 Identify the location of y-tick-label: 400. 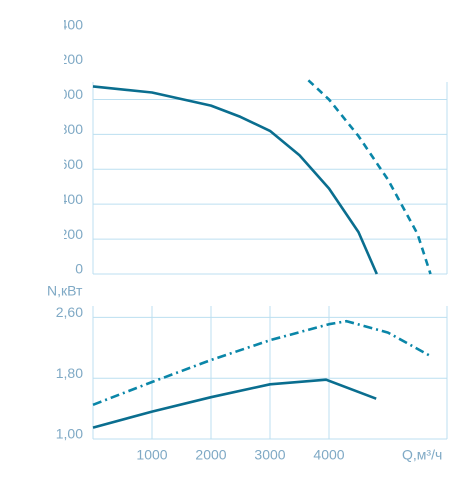
(72, 199).